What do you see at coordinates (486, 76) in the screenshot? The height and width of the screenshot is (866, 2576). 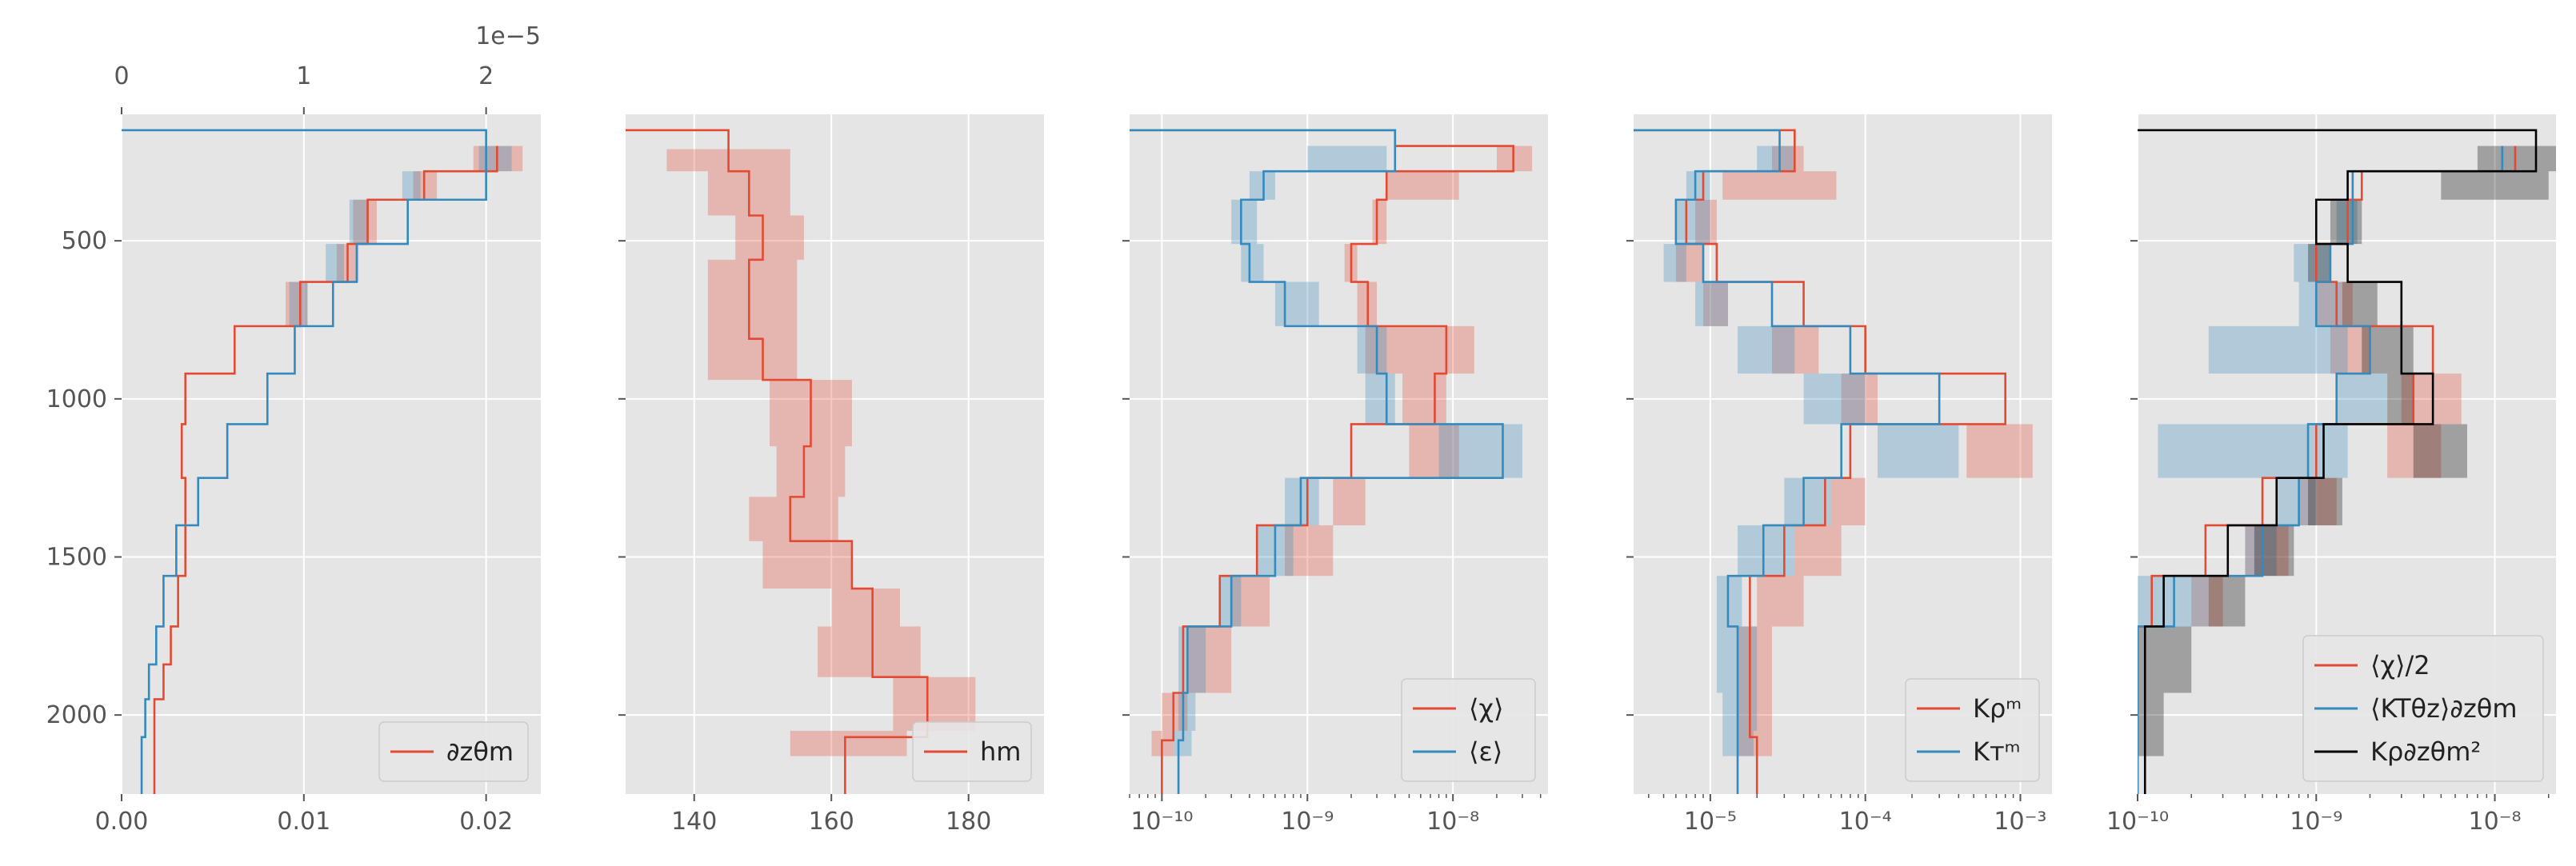 I see `top-tick-label: 2` at bounding box center [486, 76].